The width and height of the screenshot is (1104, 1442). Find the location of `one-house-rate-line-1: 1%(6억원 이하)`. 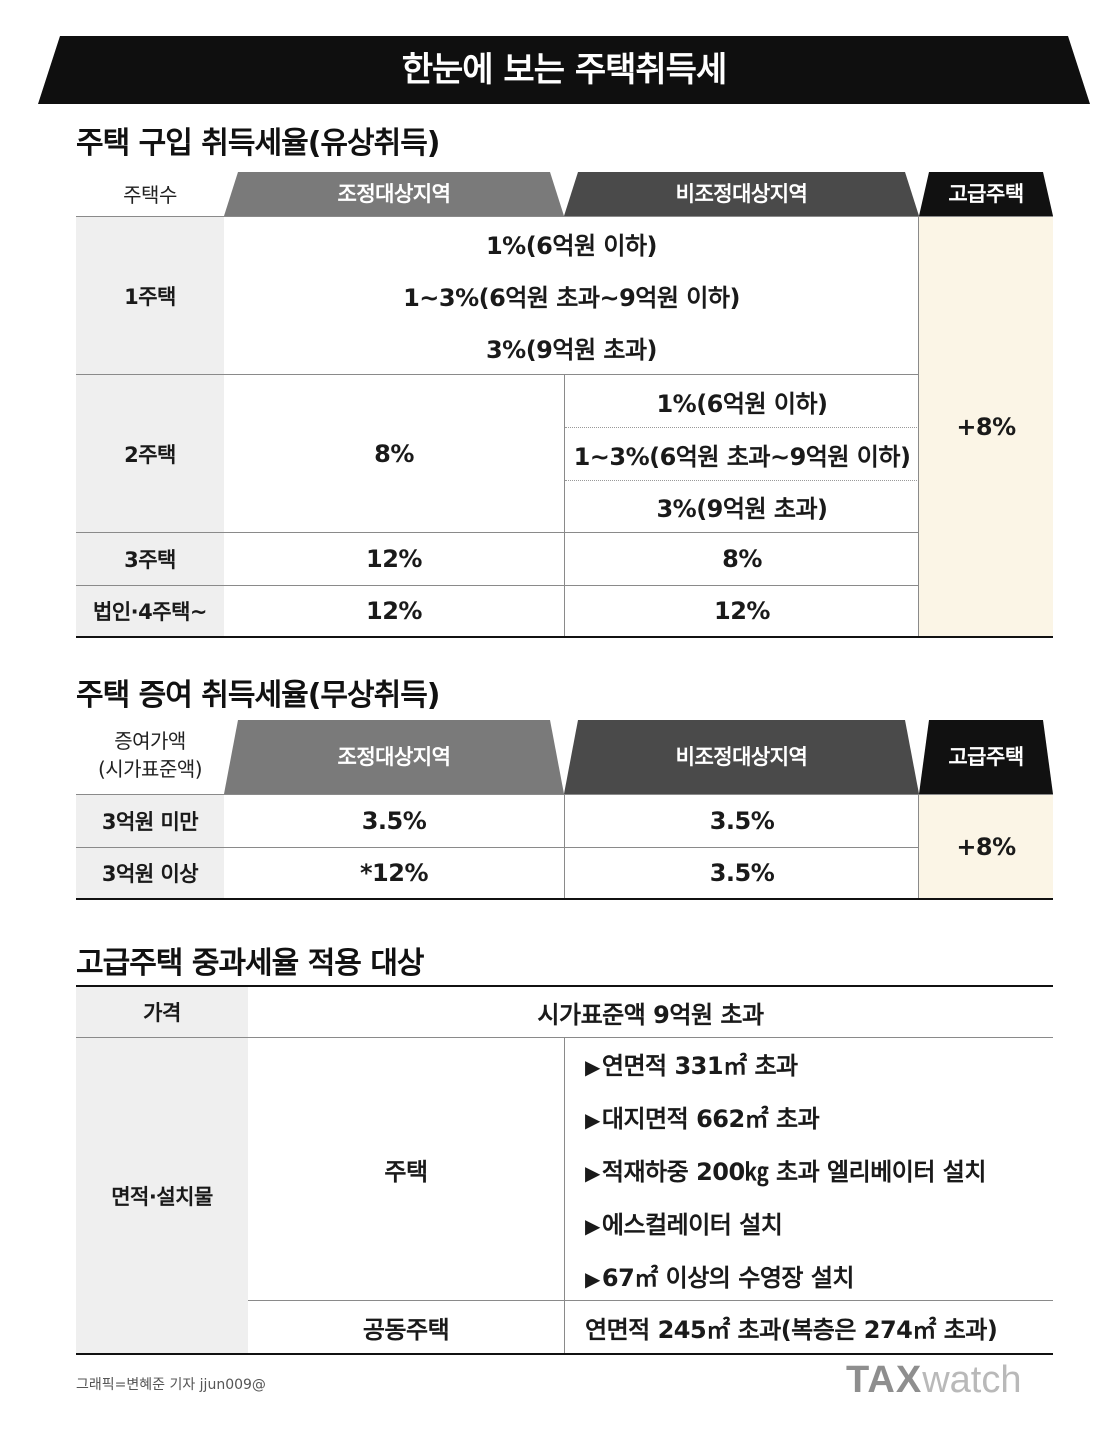

one-house-rate-line-1: 1%(6억원 이하) is located at coordinates (571, 245).